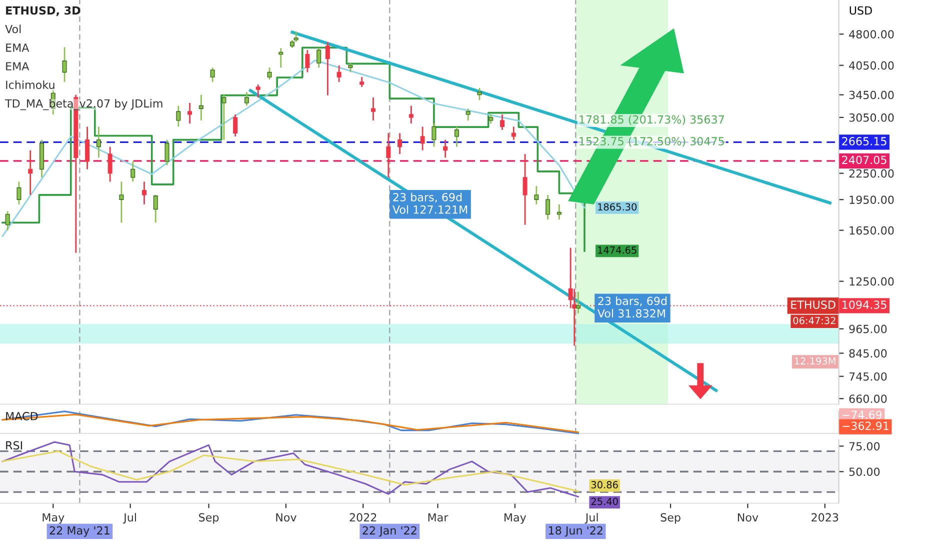  Describe the element at coordinates (575, 531) in the screenshot. I see `ref-line-label: 18 Jun '22` at that location.